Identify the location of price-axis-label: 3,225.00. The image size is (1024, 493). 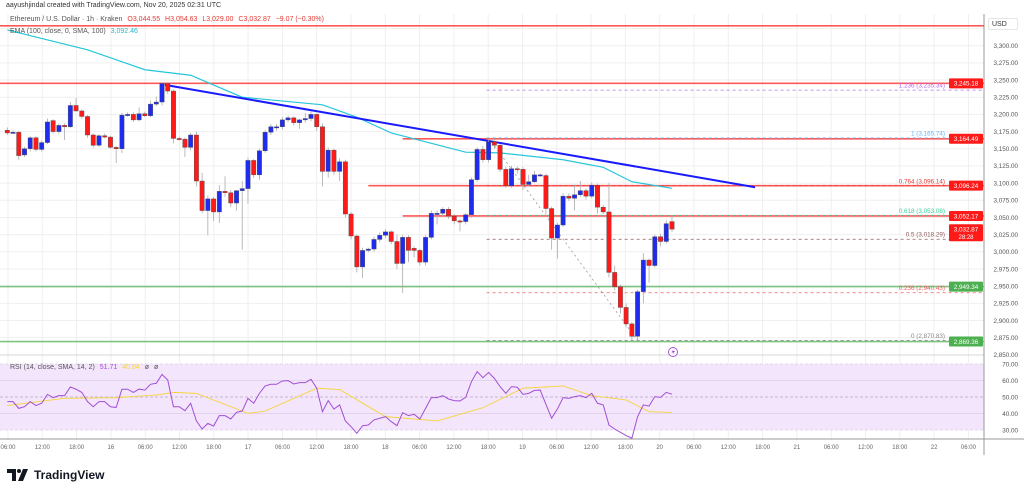
(1005, 98).